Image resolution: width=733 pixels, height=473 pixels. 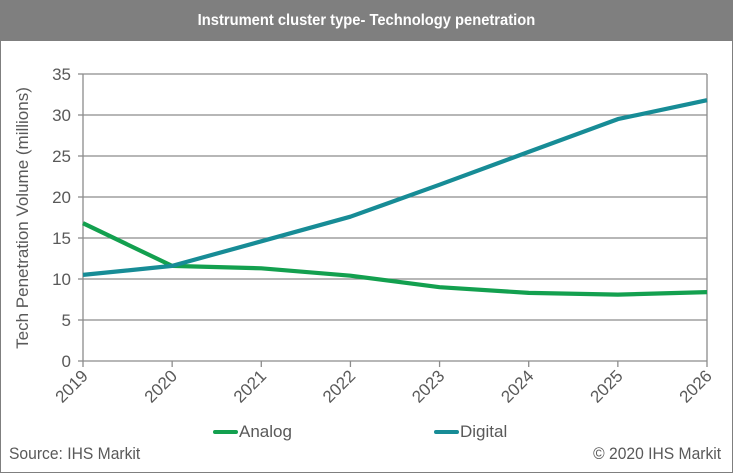 I want to click on y-axis-ticks: 0 5 10 15 20 25 30 35, so click(x=67, y=218).